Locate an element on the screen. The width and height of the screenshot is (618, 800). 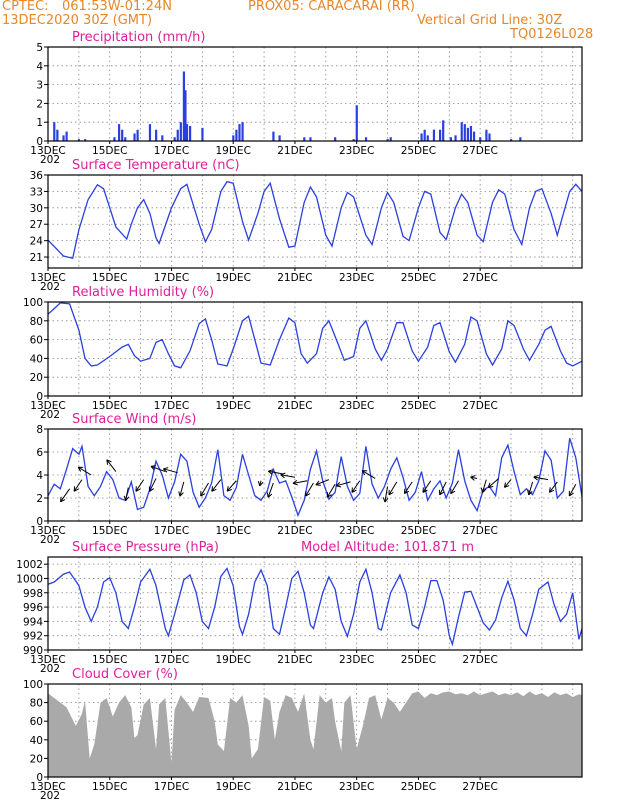
cloud-xtick-label: 21DEC is located at coordinates (294, 787).